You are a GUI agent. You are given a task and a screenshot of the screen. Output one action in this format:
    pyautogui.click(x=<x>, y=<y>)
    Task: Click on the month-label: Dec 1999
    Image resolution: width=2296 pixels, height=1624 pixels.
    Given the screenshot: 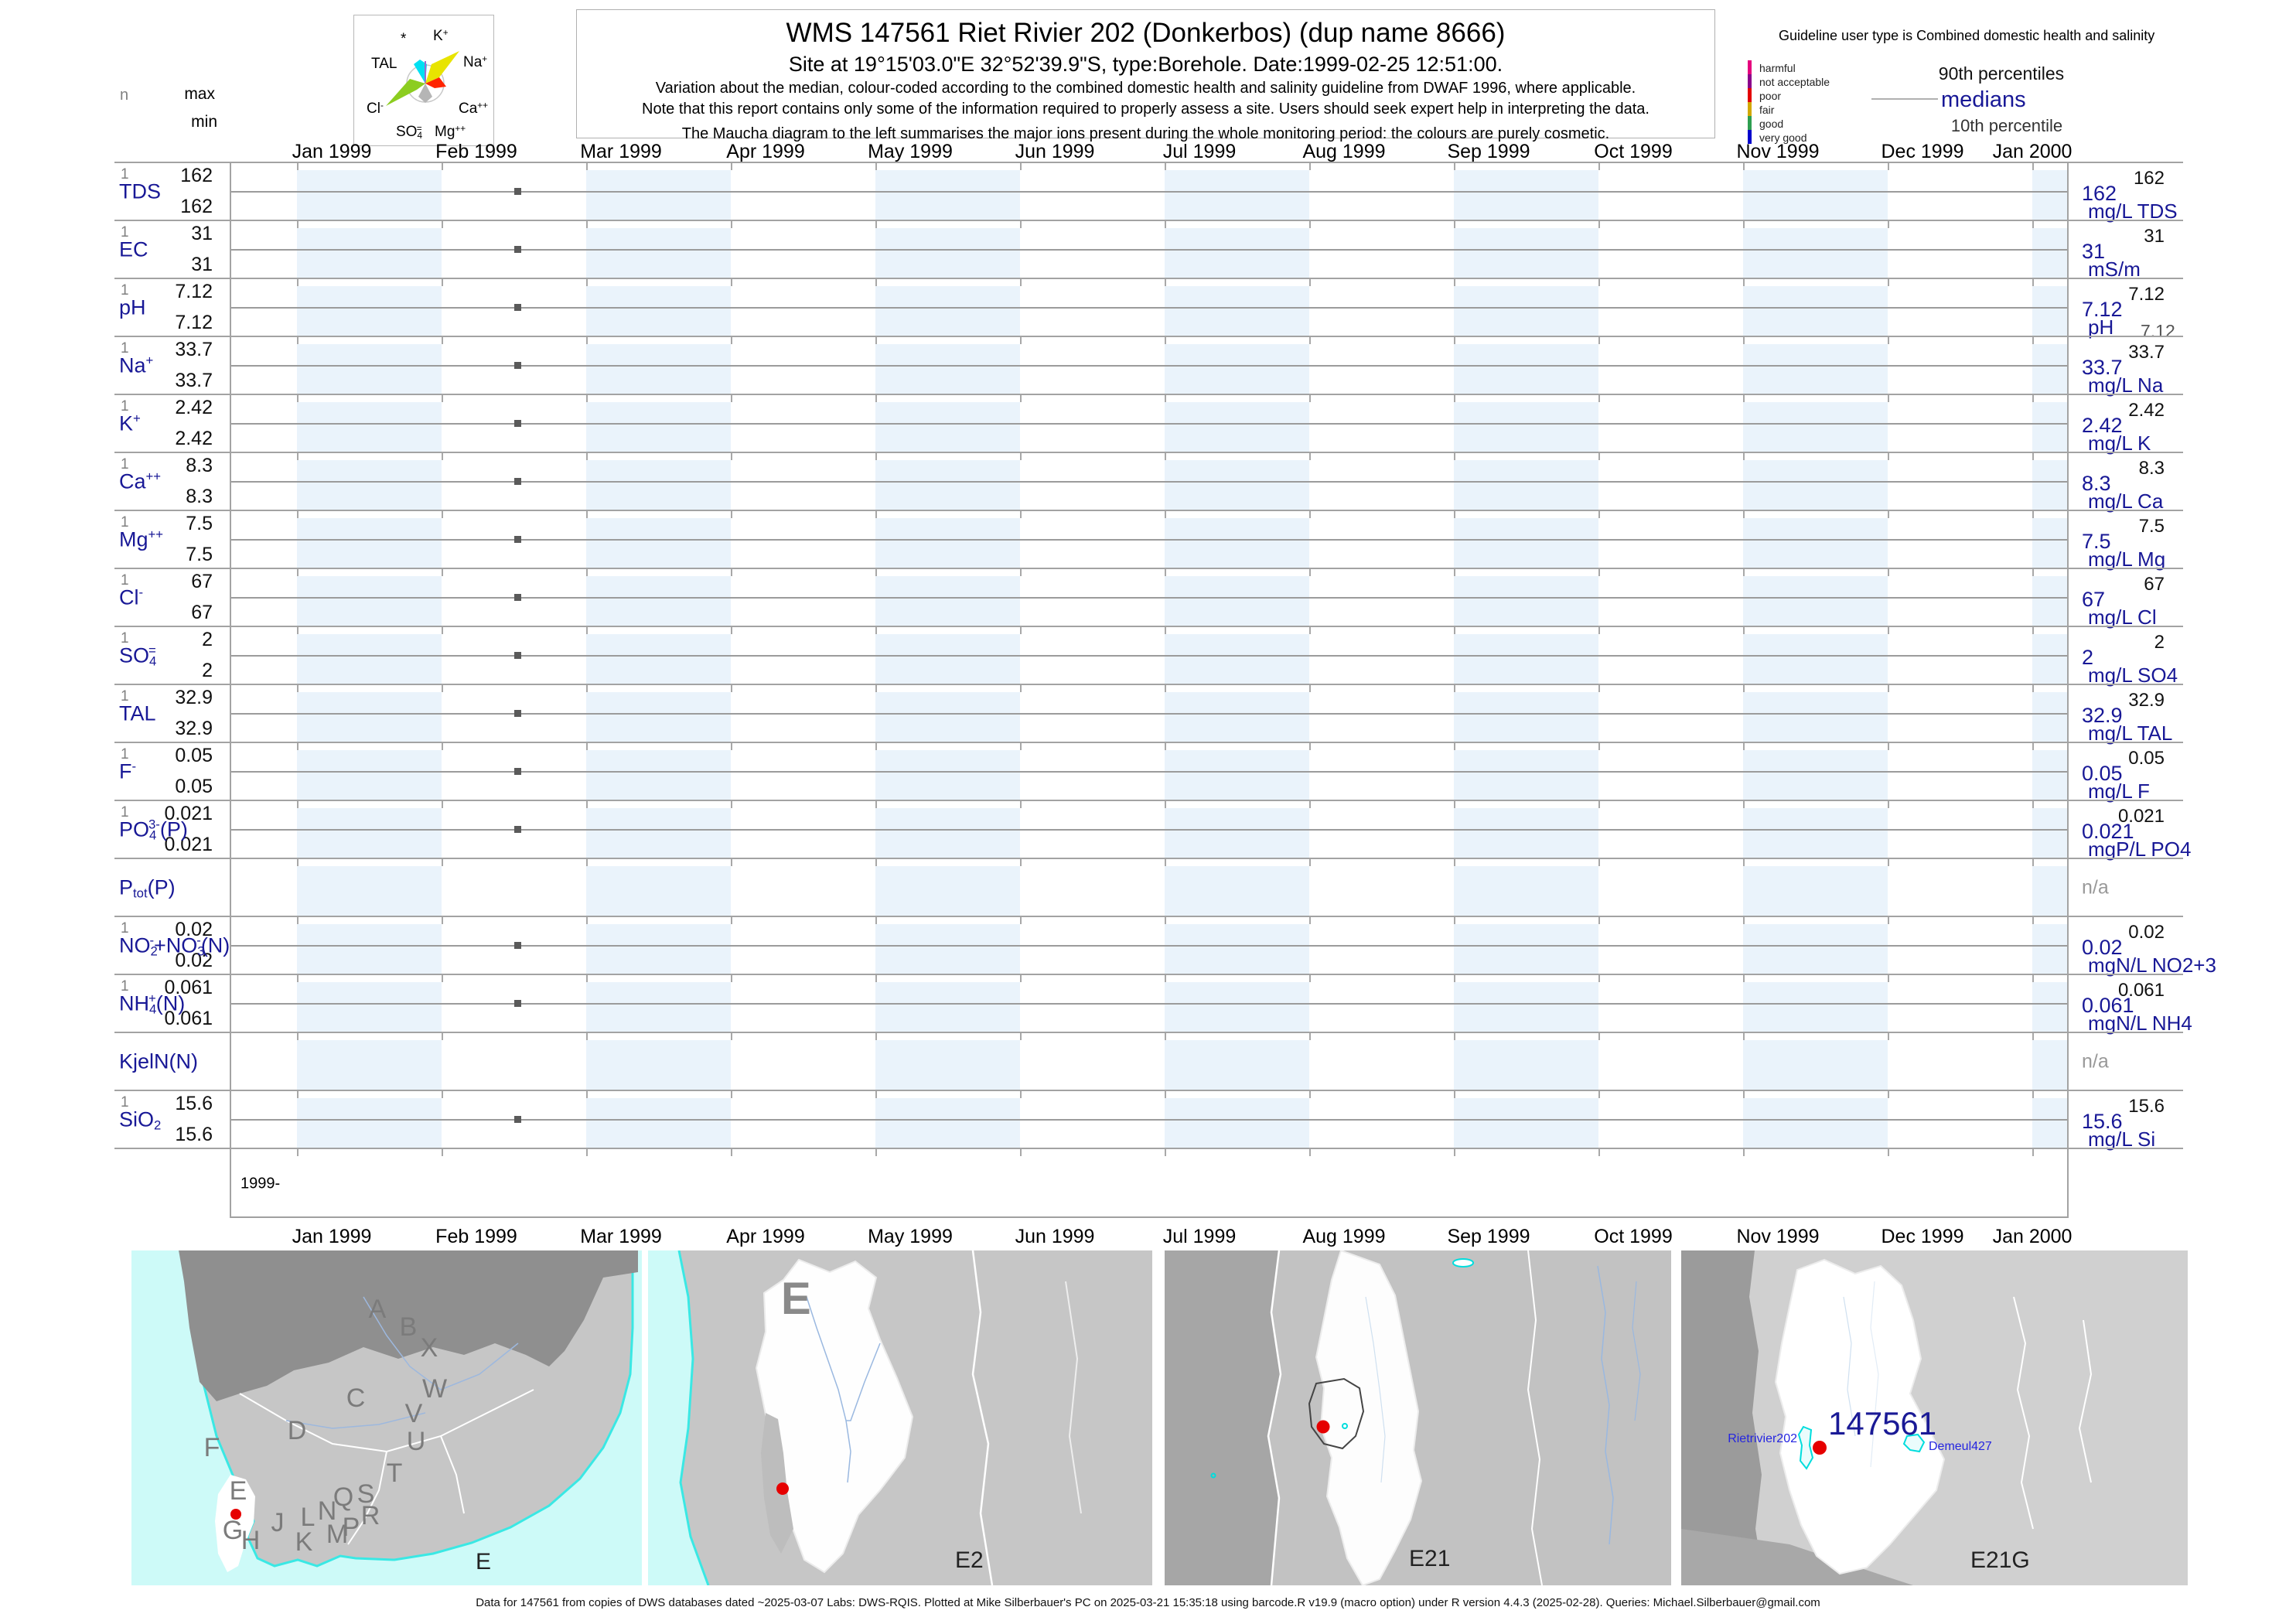 What is the action you would take?
    pyautogui.click(x=1922, y=151)
    